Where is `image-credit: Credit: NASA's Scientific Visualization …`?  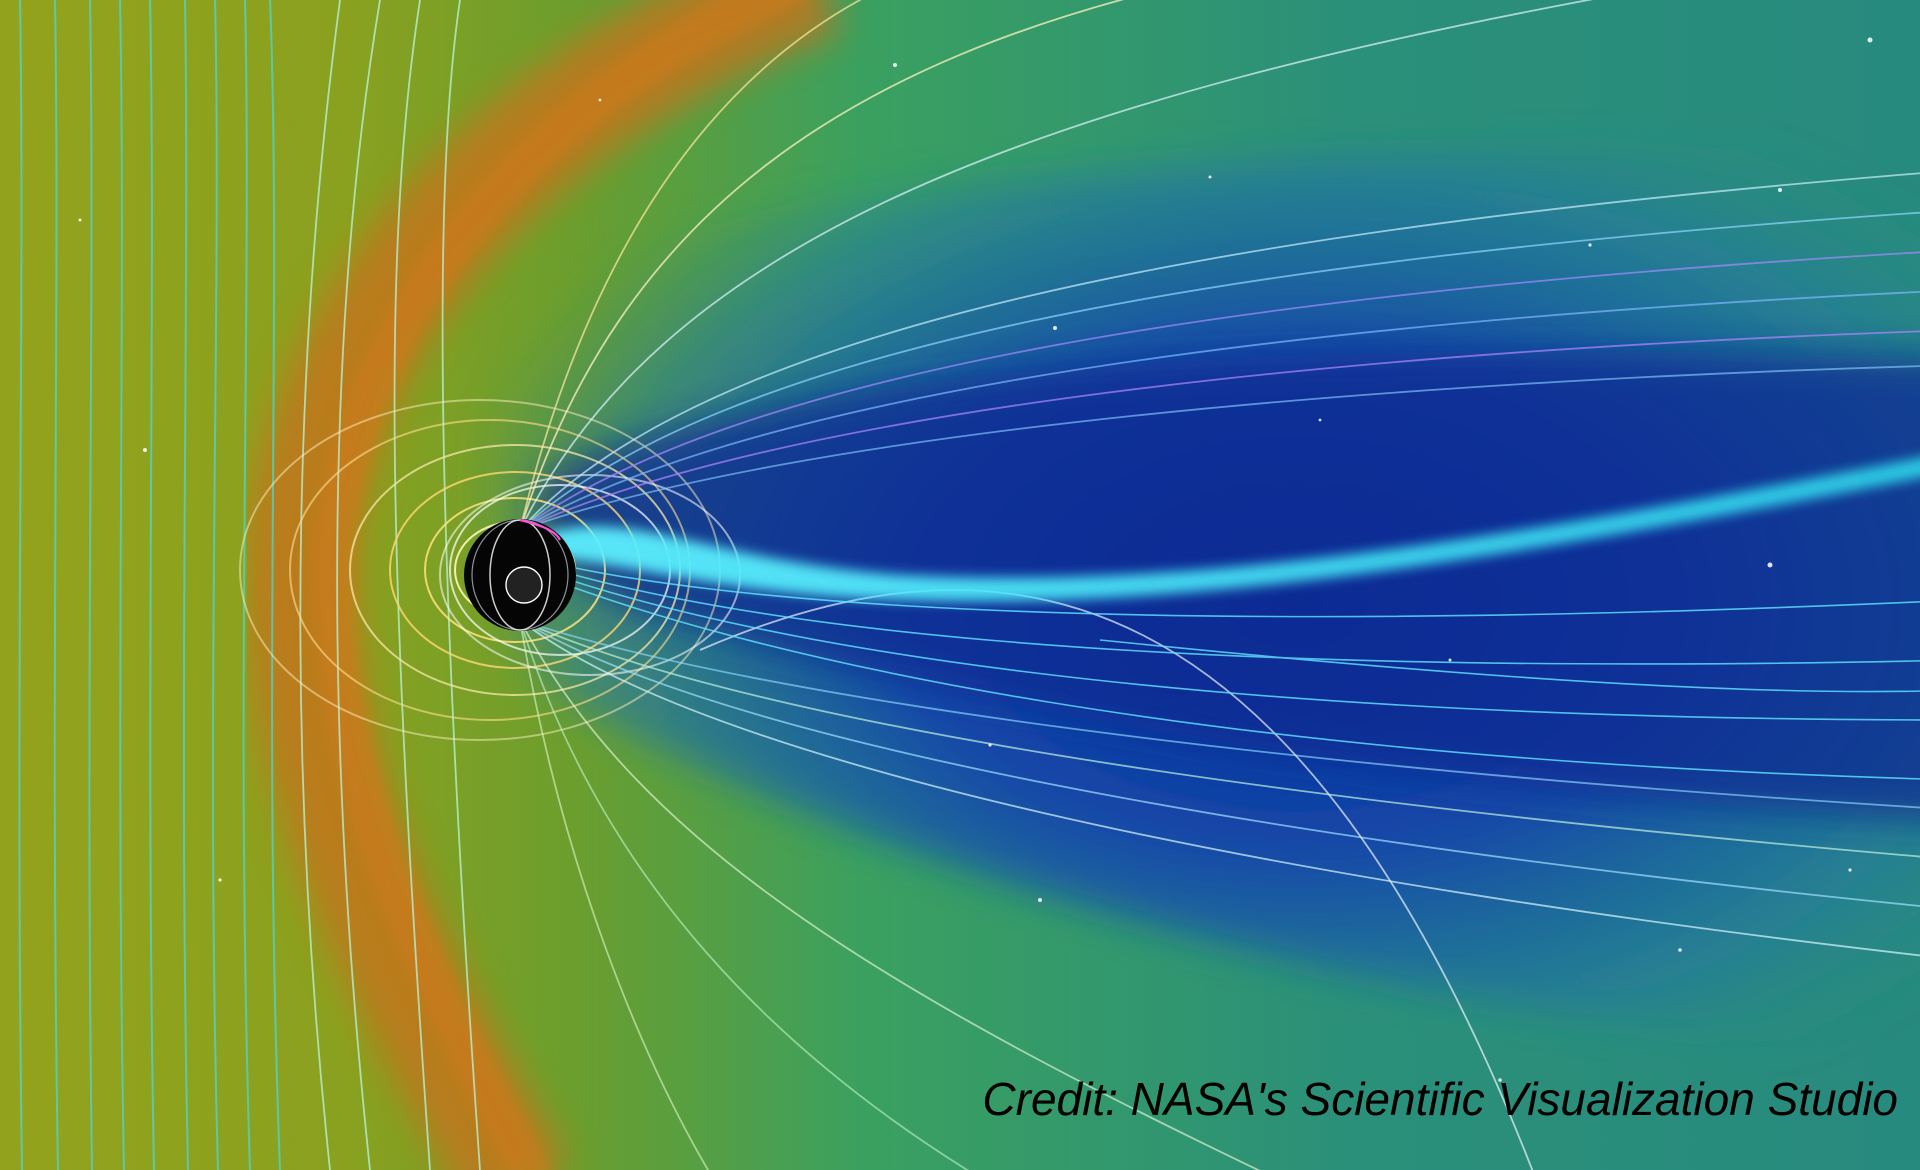
image-credit: Credit: NASA's Scientific Visualization … is located at coordinates (1440, 1099).